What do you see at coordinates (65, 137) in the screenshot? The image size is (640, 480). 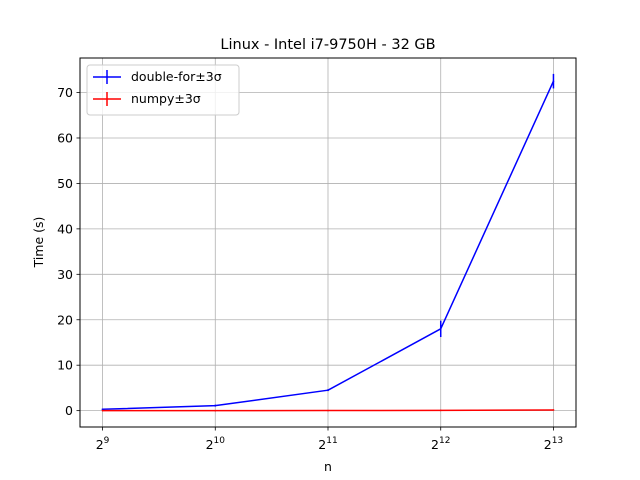 I see `y-tick-label: 60` at bounding box center [65, 137].